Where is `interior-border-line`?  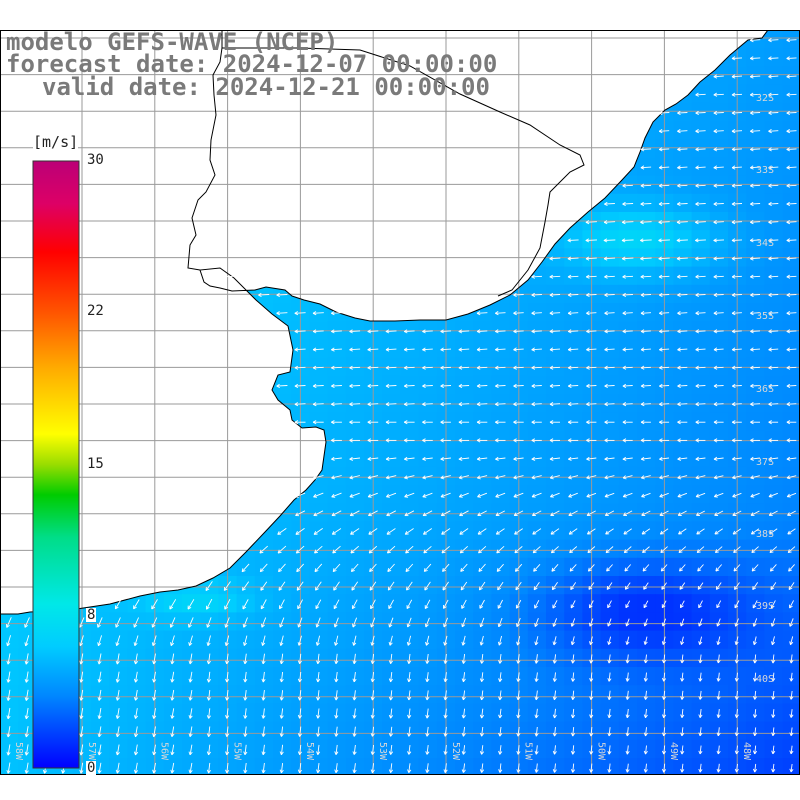
interior-border-line is located at coordinates (403, 172).